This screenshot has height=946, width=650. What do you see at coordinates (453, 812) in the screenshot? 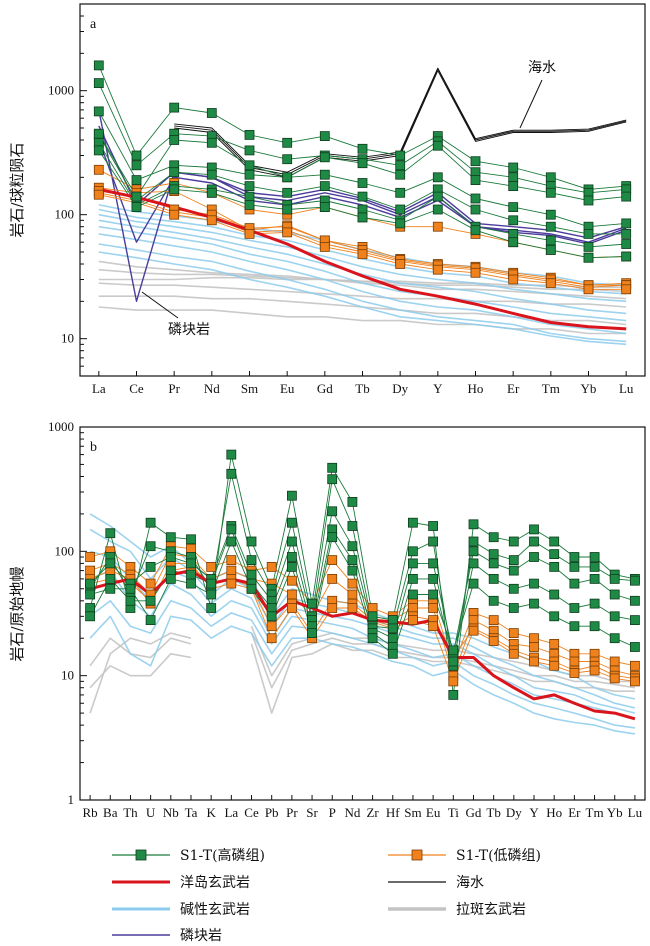
I see `x-tick-label-ti: Ti` at bounding box center [453, 812].